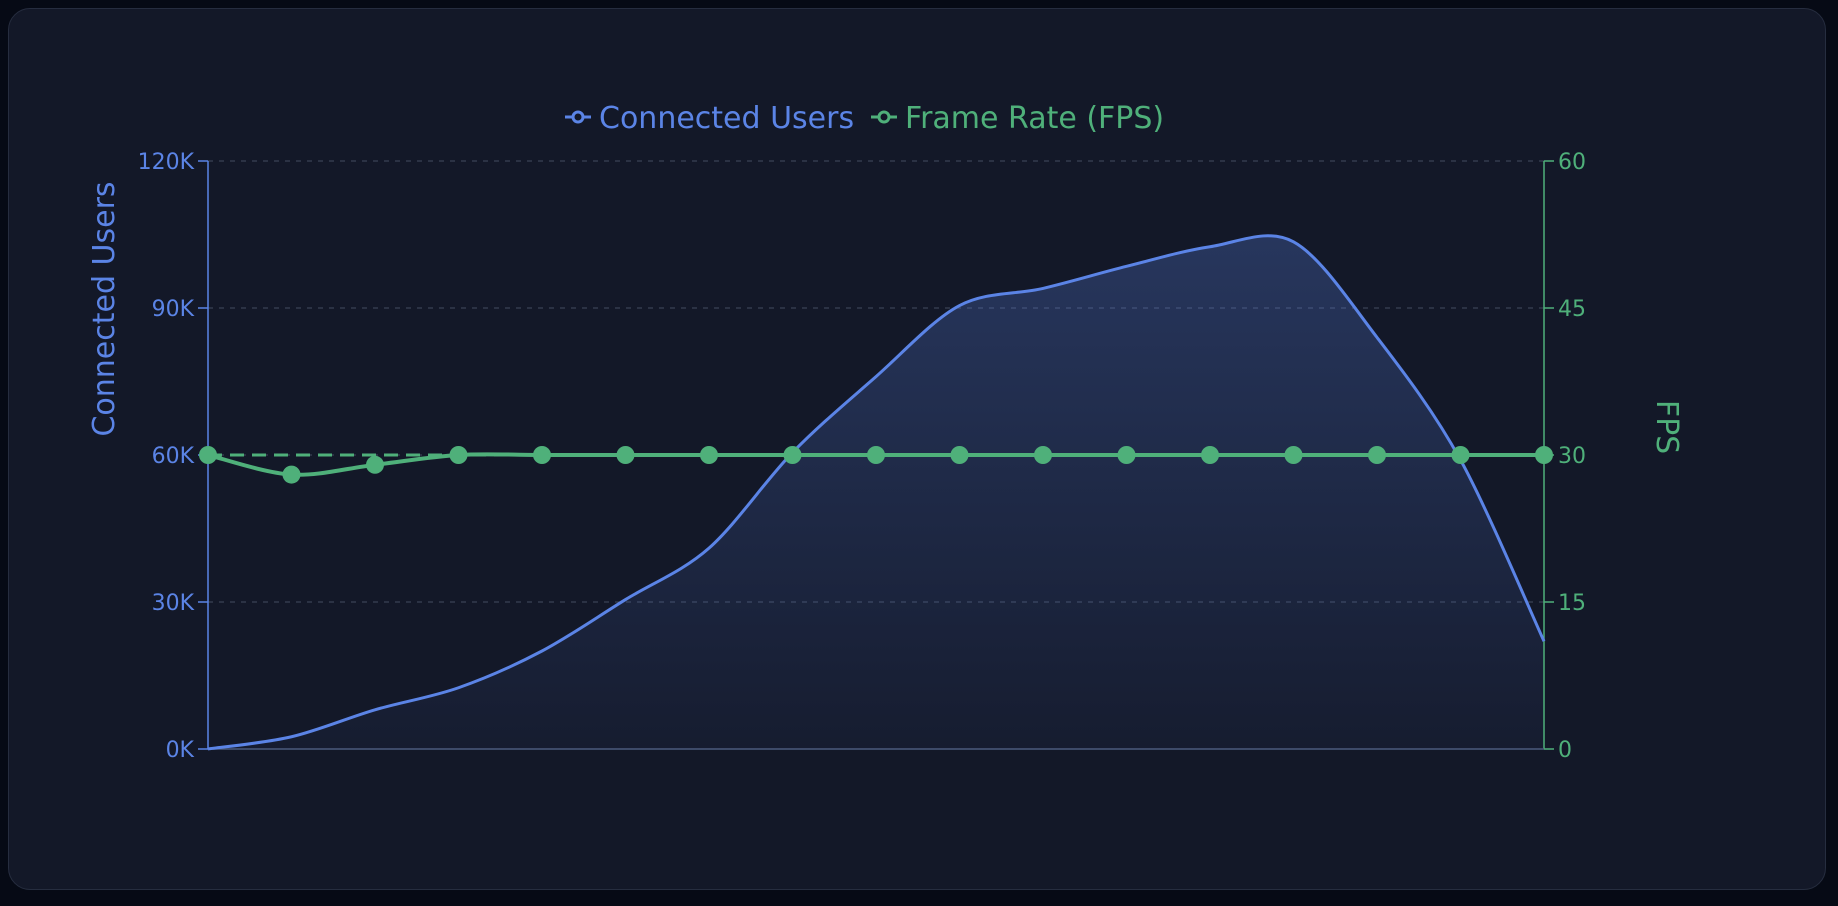 Image resolution: width=1838 pixels, height=906 pixels. What do you see at coordinates (173, 603) in the screenshot?
I see `y-left-tick-label: 30K` at bounding box center [173, 603].